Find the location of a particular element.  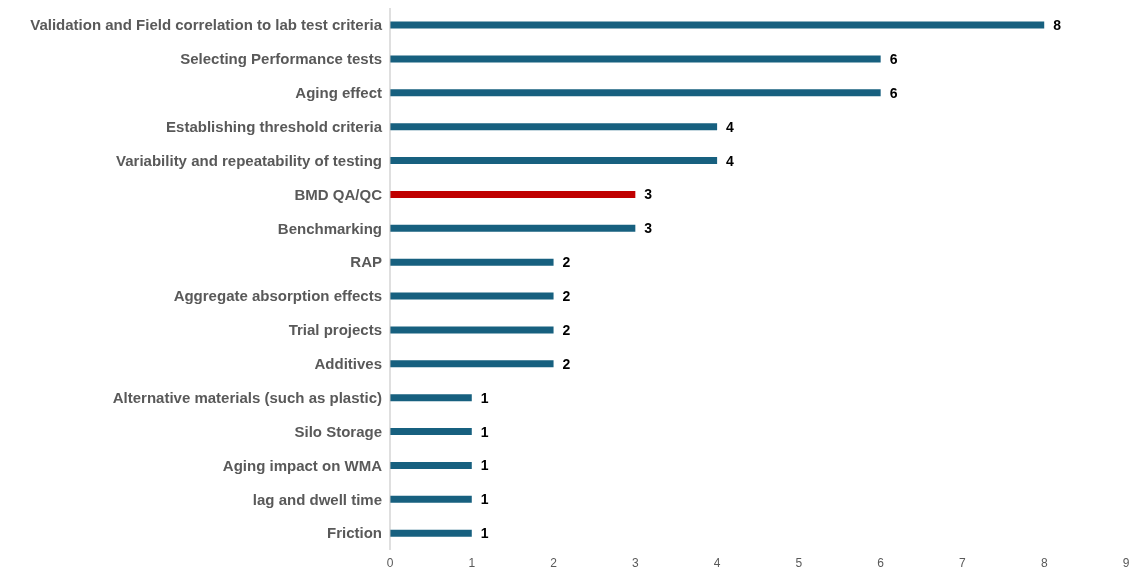

x-tick-label: 5 is located at coordinates (799, 562).